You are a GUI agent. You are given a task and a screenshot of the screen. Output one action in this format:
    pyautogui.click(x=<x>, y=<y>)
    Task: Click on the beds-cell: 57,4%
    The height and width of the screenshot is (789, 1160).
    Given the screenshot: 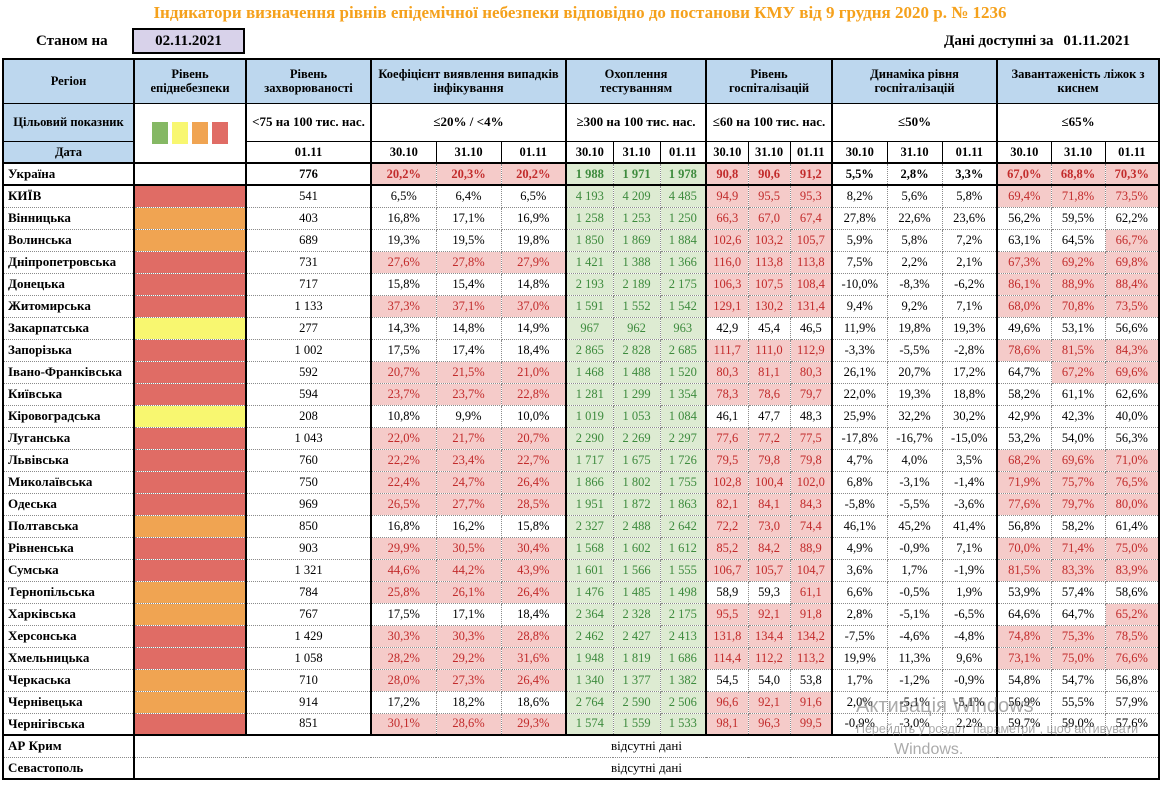 What is the action you would take?
    pyautogui.click(x=1078, y=592)
    